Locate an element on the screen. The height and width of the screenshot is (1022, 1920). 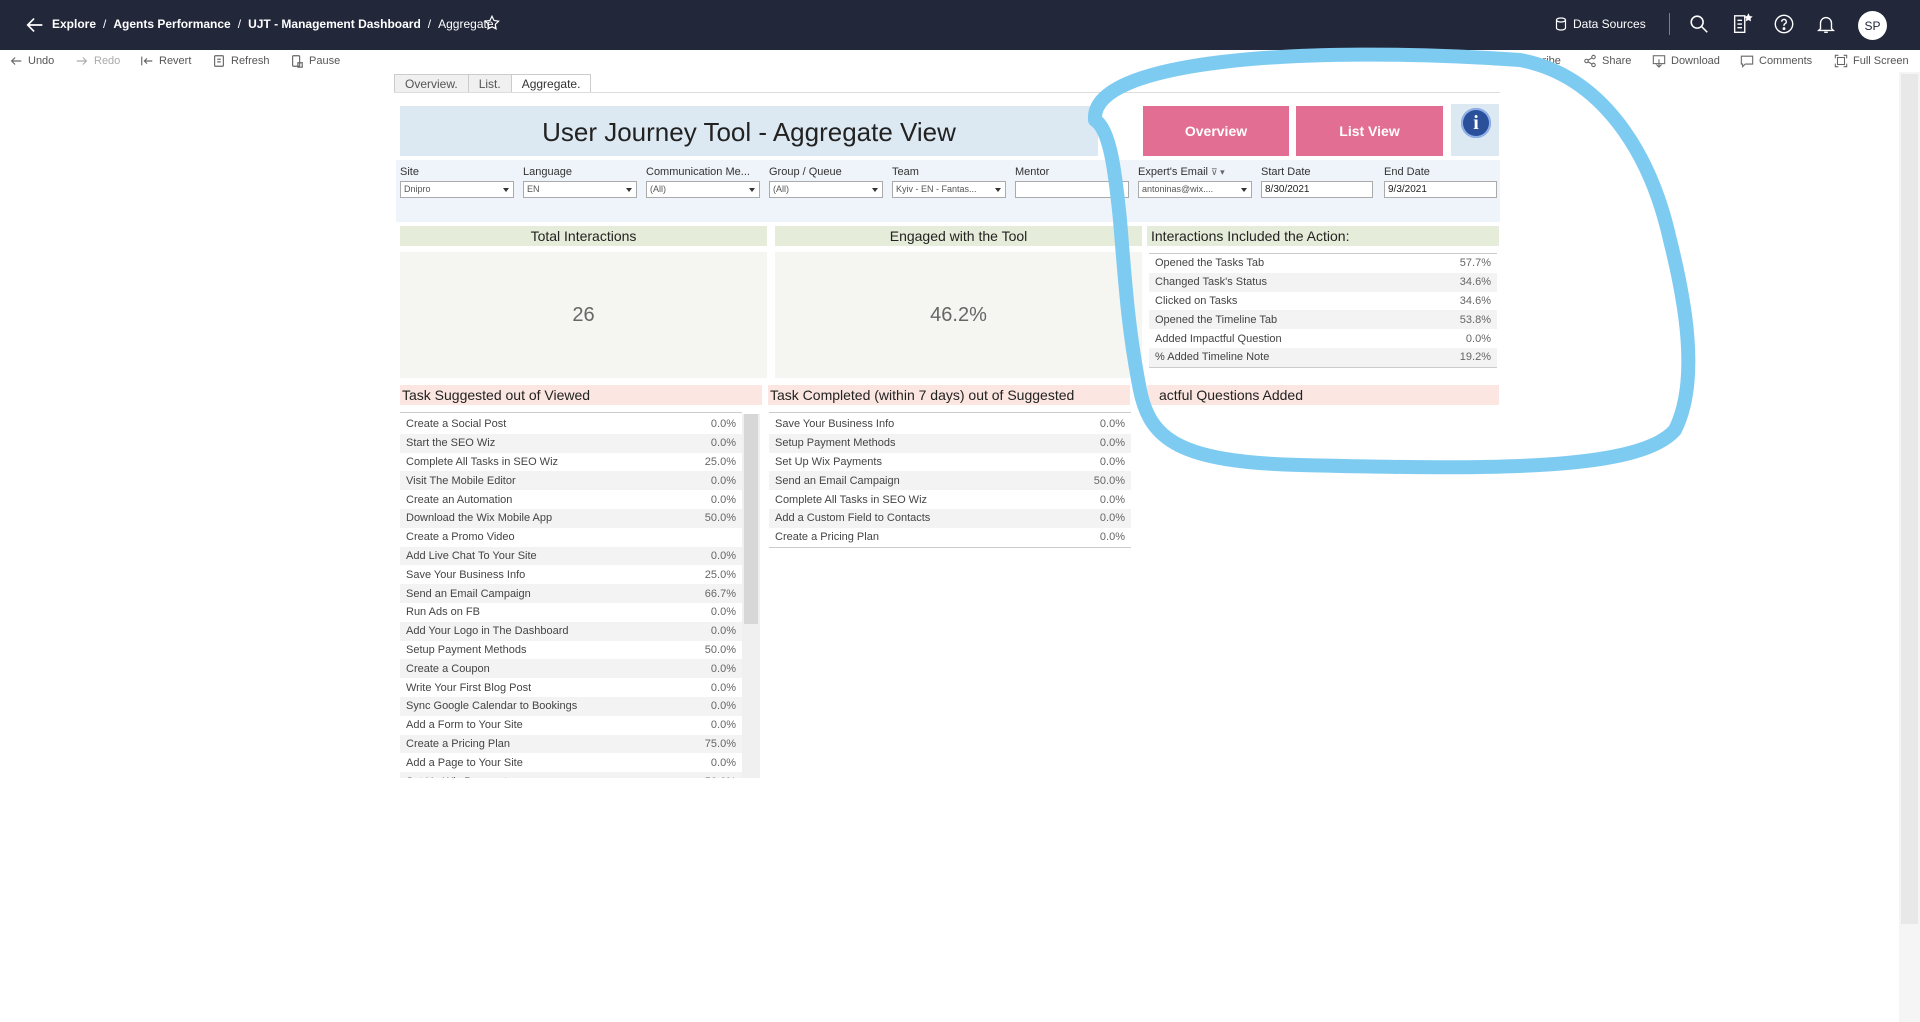
action-row: Added Impactful Question 0.0% is located at coordinates (1323, 338).